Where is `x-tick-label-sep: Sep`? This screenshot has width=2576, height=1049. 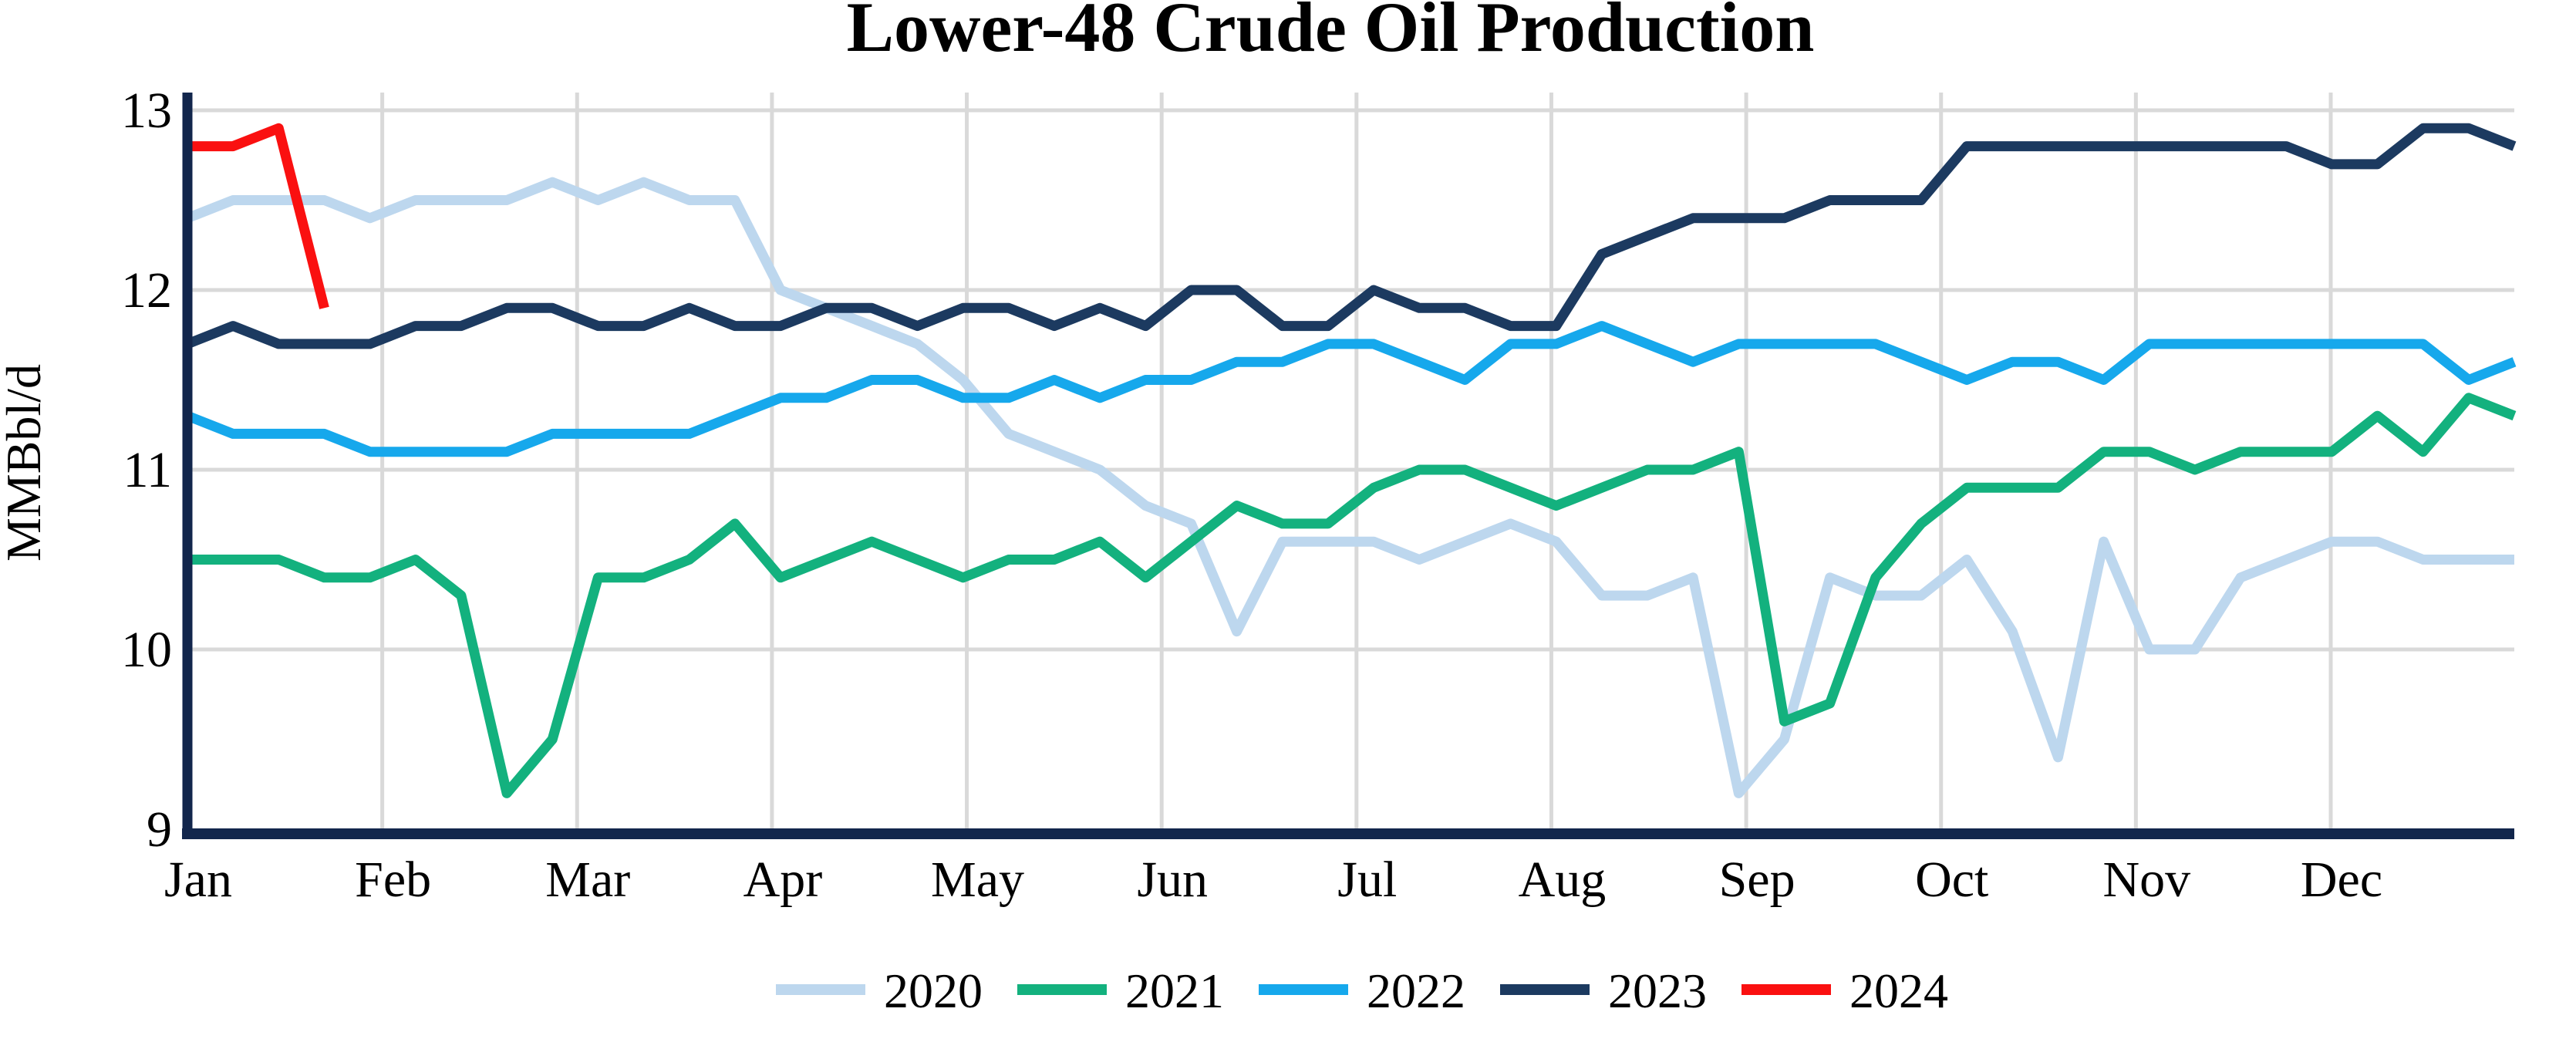
x-tick-label-sep: Sep is located at coordinates (1757, 880).